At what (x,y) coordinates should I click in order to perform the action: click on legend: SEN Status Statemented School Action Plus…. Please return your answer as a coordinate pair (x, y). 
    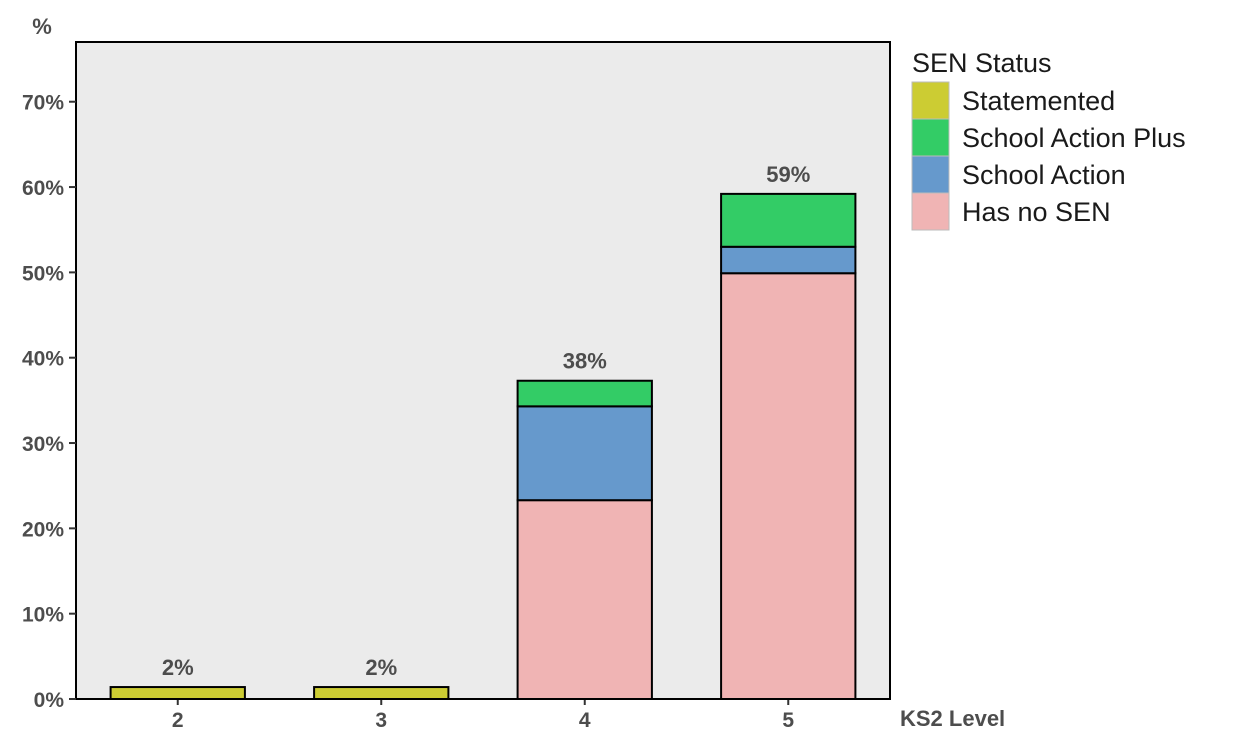
    Looking at the image, I should click on (1048, 139).